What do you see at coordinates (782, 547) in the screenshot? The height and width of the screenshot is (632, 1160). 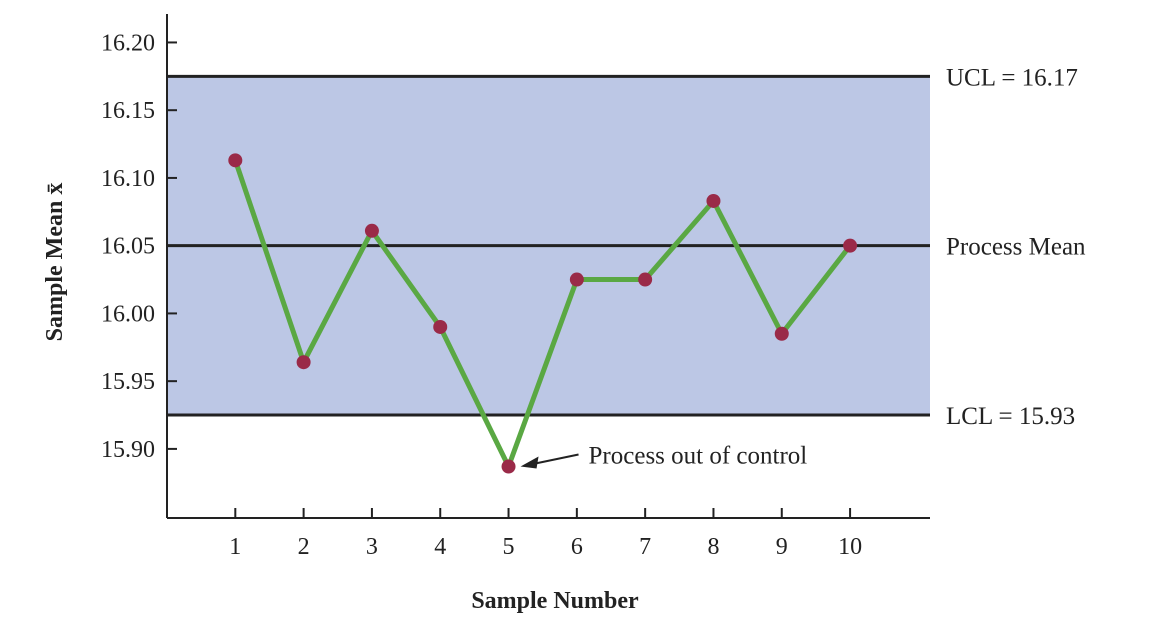 I see `x-tick-label: 9` at bounding box center [782, 547].